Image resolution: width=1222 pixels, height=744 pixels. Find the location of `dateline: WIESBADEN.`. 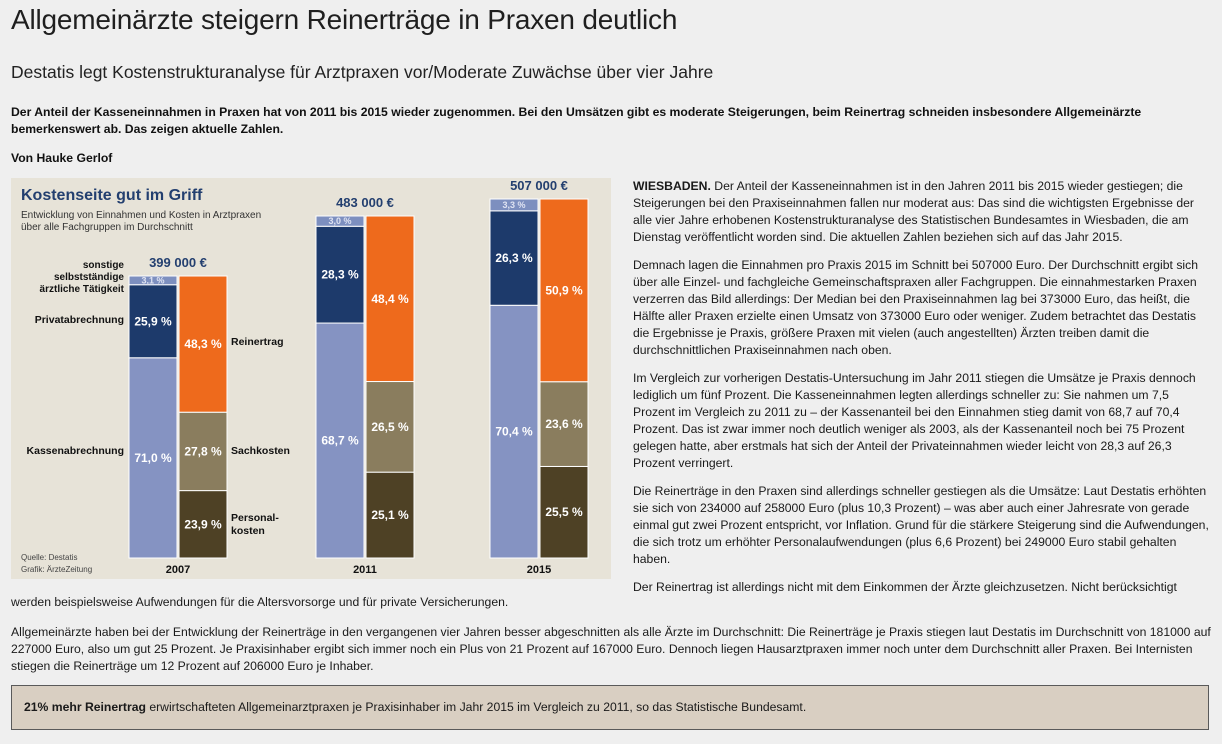

dateline: WIESBADEN. is located at coordinates (672, 186).